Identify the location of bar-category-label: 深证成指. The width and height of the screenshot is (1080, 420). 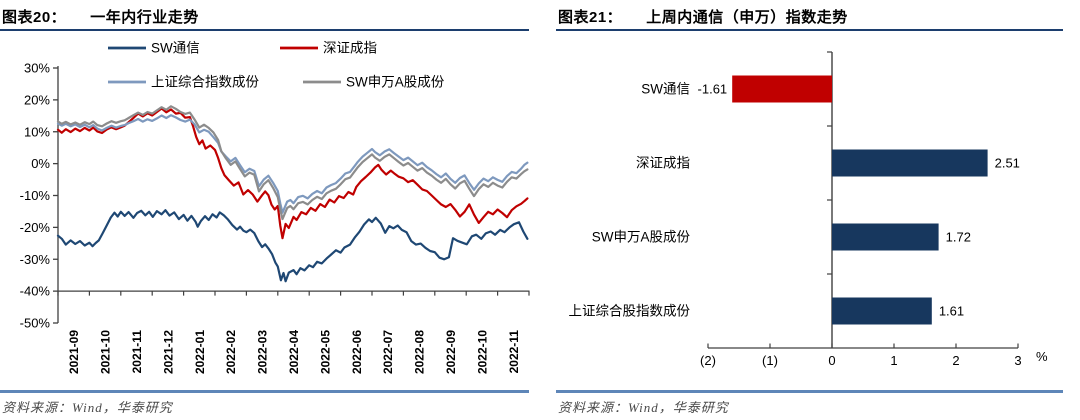
(663, 163).